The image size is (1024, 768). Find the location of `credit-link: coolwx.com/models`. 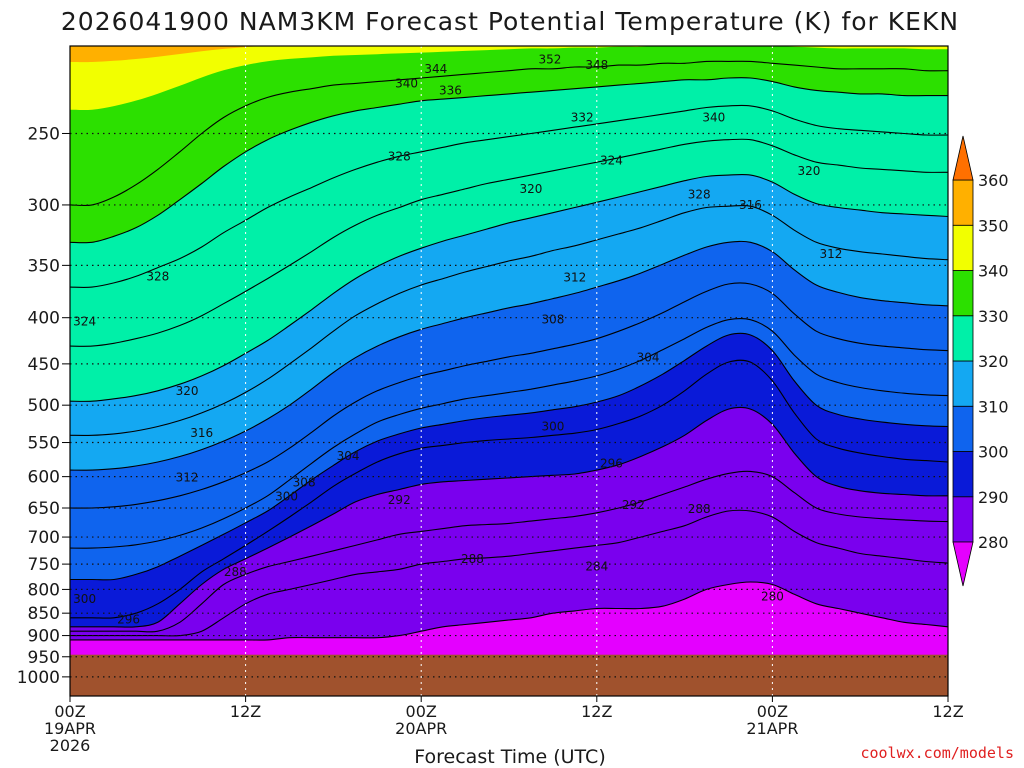

credit-link: coolwx.com/models is located at coordinates (937, 753).